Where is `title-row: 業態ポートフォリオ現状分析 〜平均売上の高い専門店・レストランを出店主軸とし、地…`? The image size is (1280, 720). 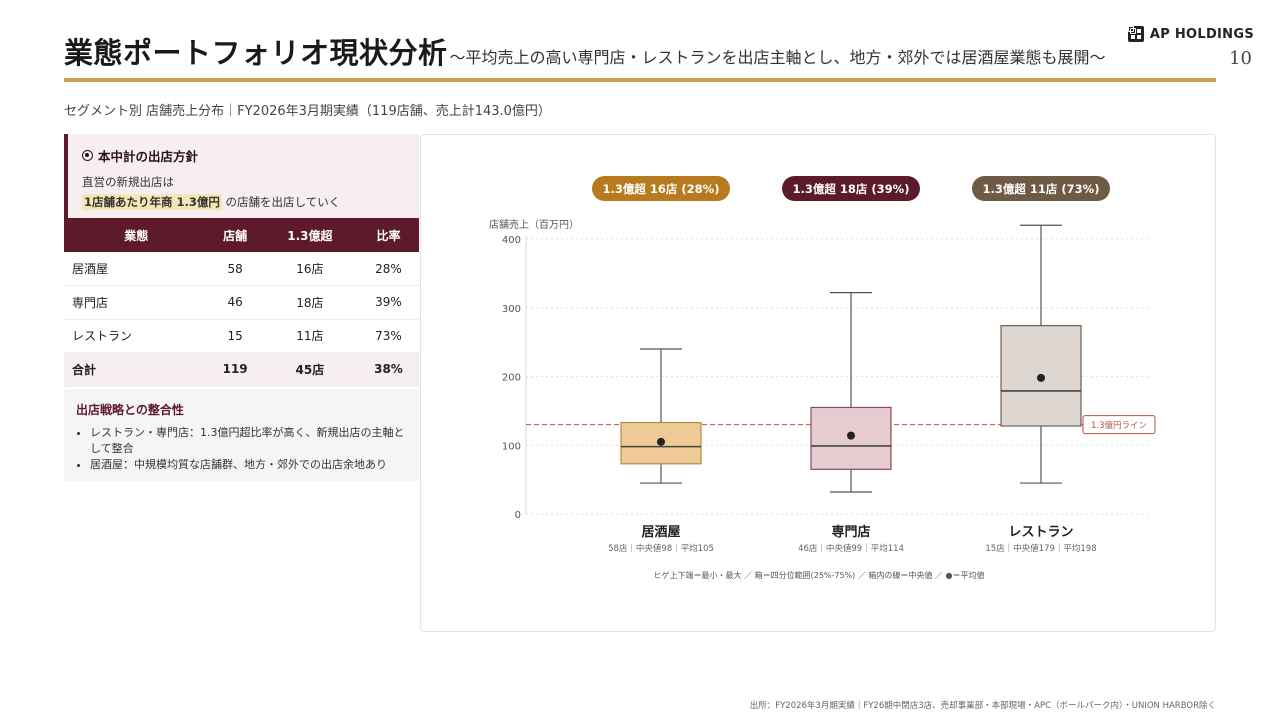
title-row: 業態ポートフォリオ現状分析 〜平均売上の高い専門店・レストランを出店主軸とし、地… is located at coordinates (602, 52).